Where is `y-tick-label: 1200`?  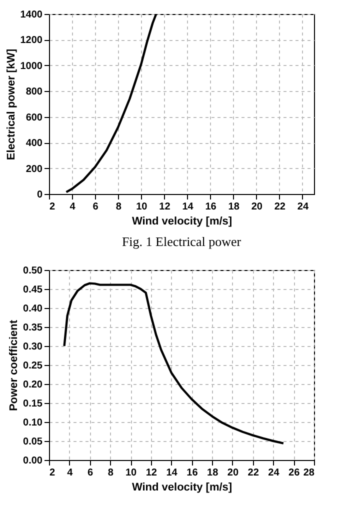
y-tick-label: 1200 is located at coordinates (31, 40).